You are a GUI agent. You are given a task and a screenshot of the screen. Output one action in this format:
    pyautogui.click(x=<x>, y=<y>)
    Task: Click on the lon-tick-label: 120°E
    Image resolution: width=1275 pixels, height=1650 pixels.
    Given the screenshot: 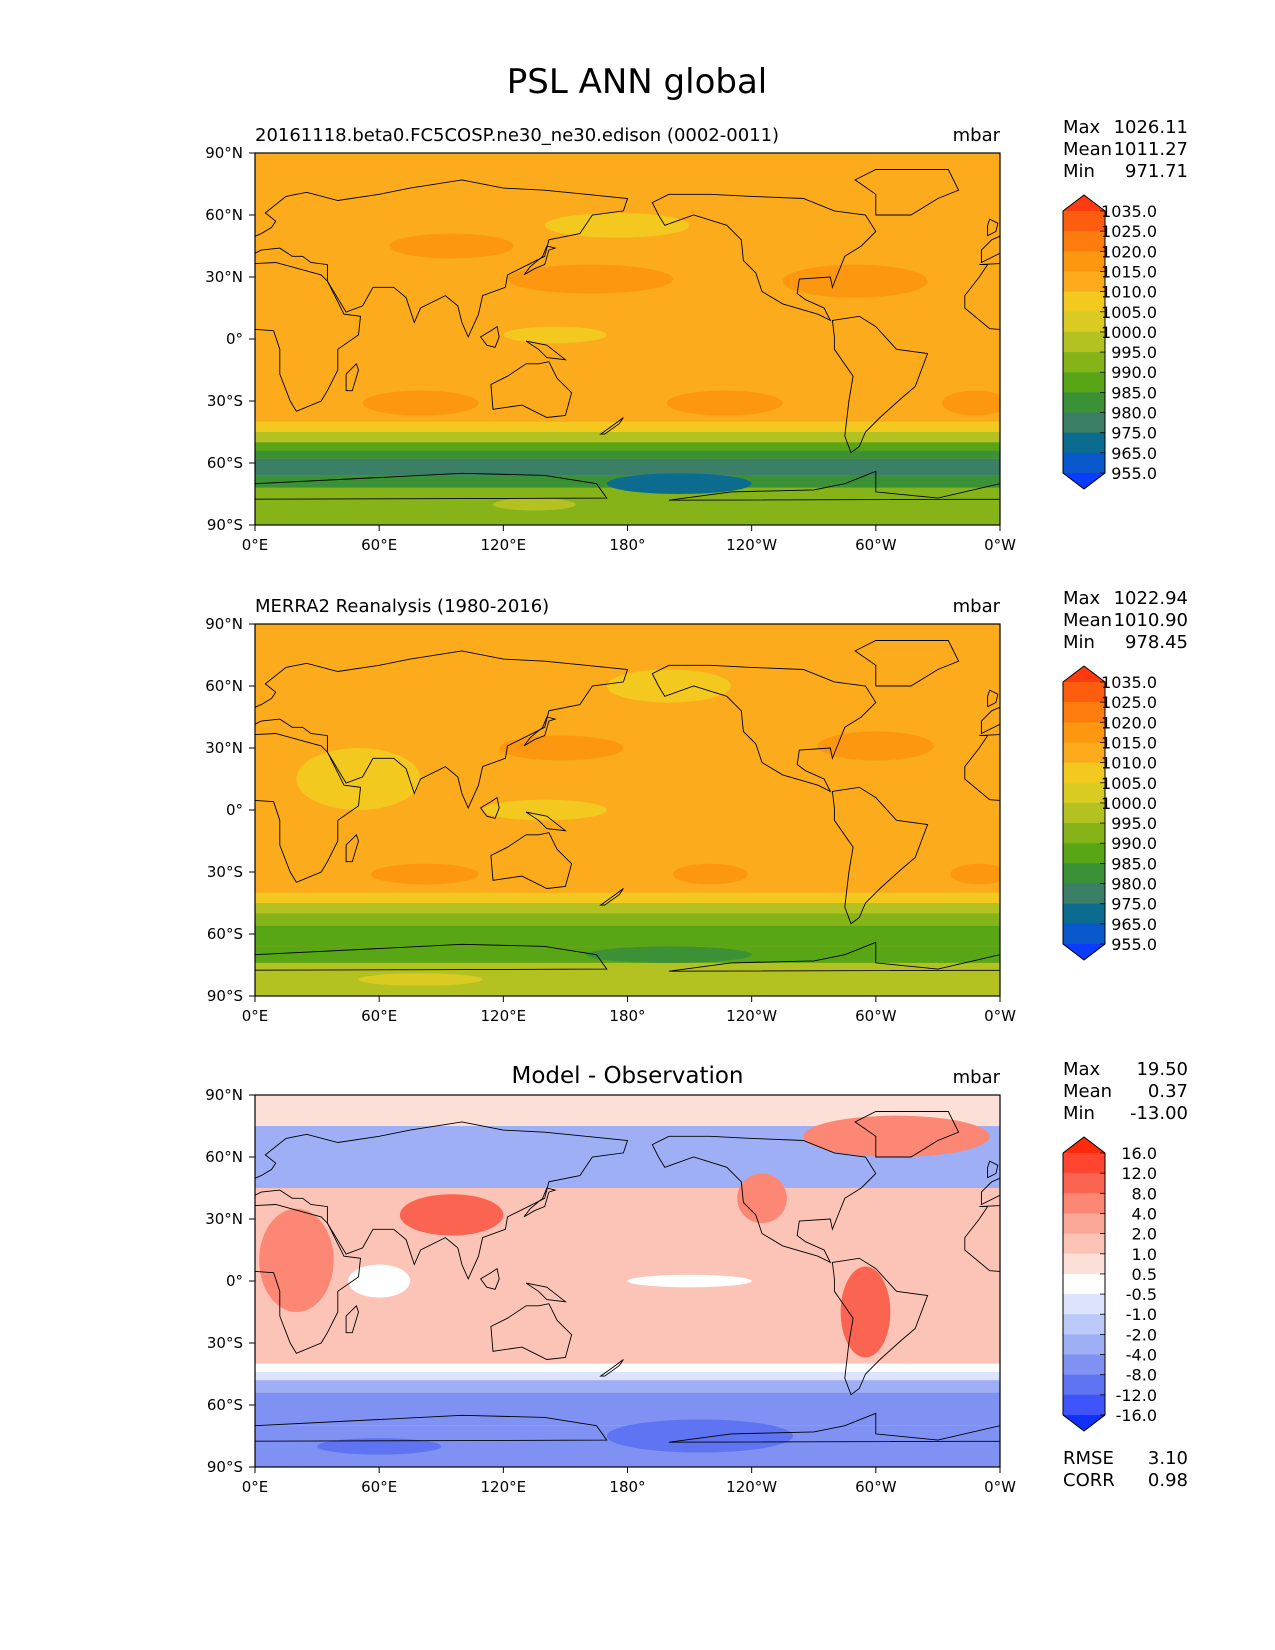 What is the action you would take?
    pyautogui.click(x=504, y=545)
    